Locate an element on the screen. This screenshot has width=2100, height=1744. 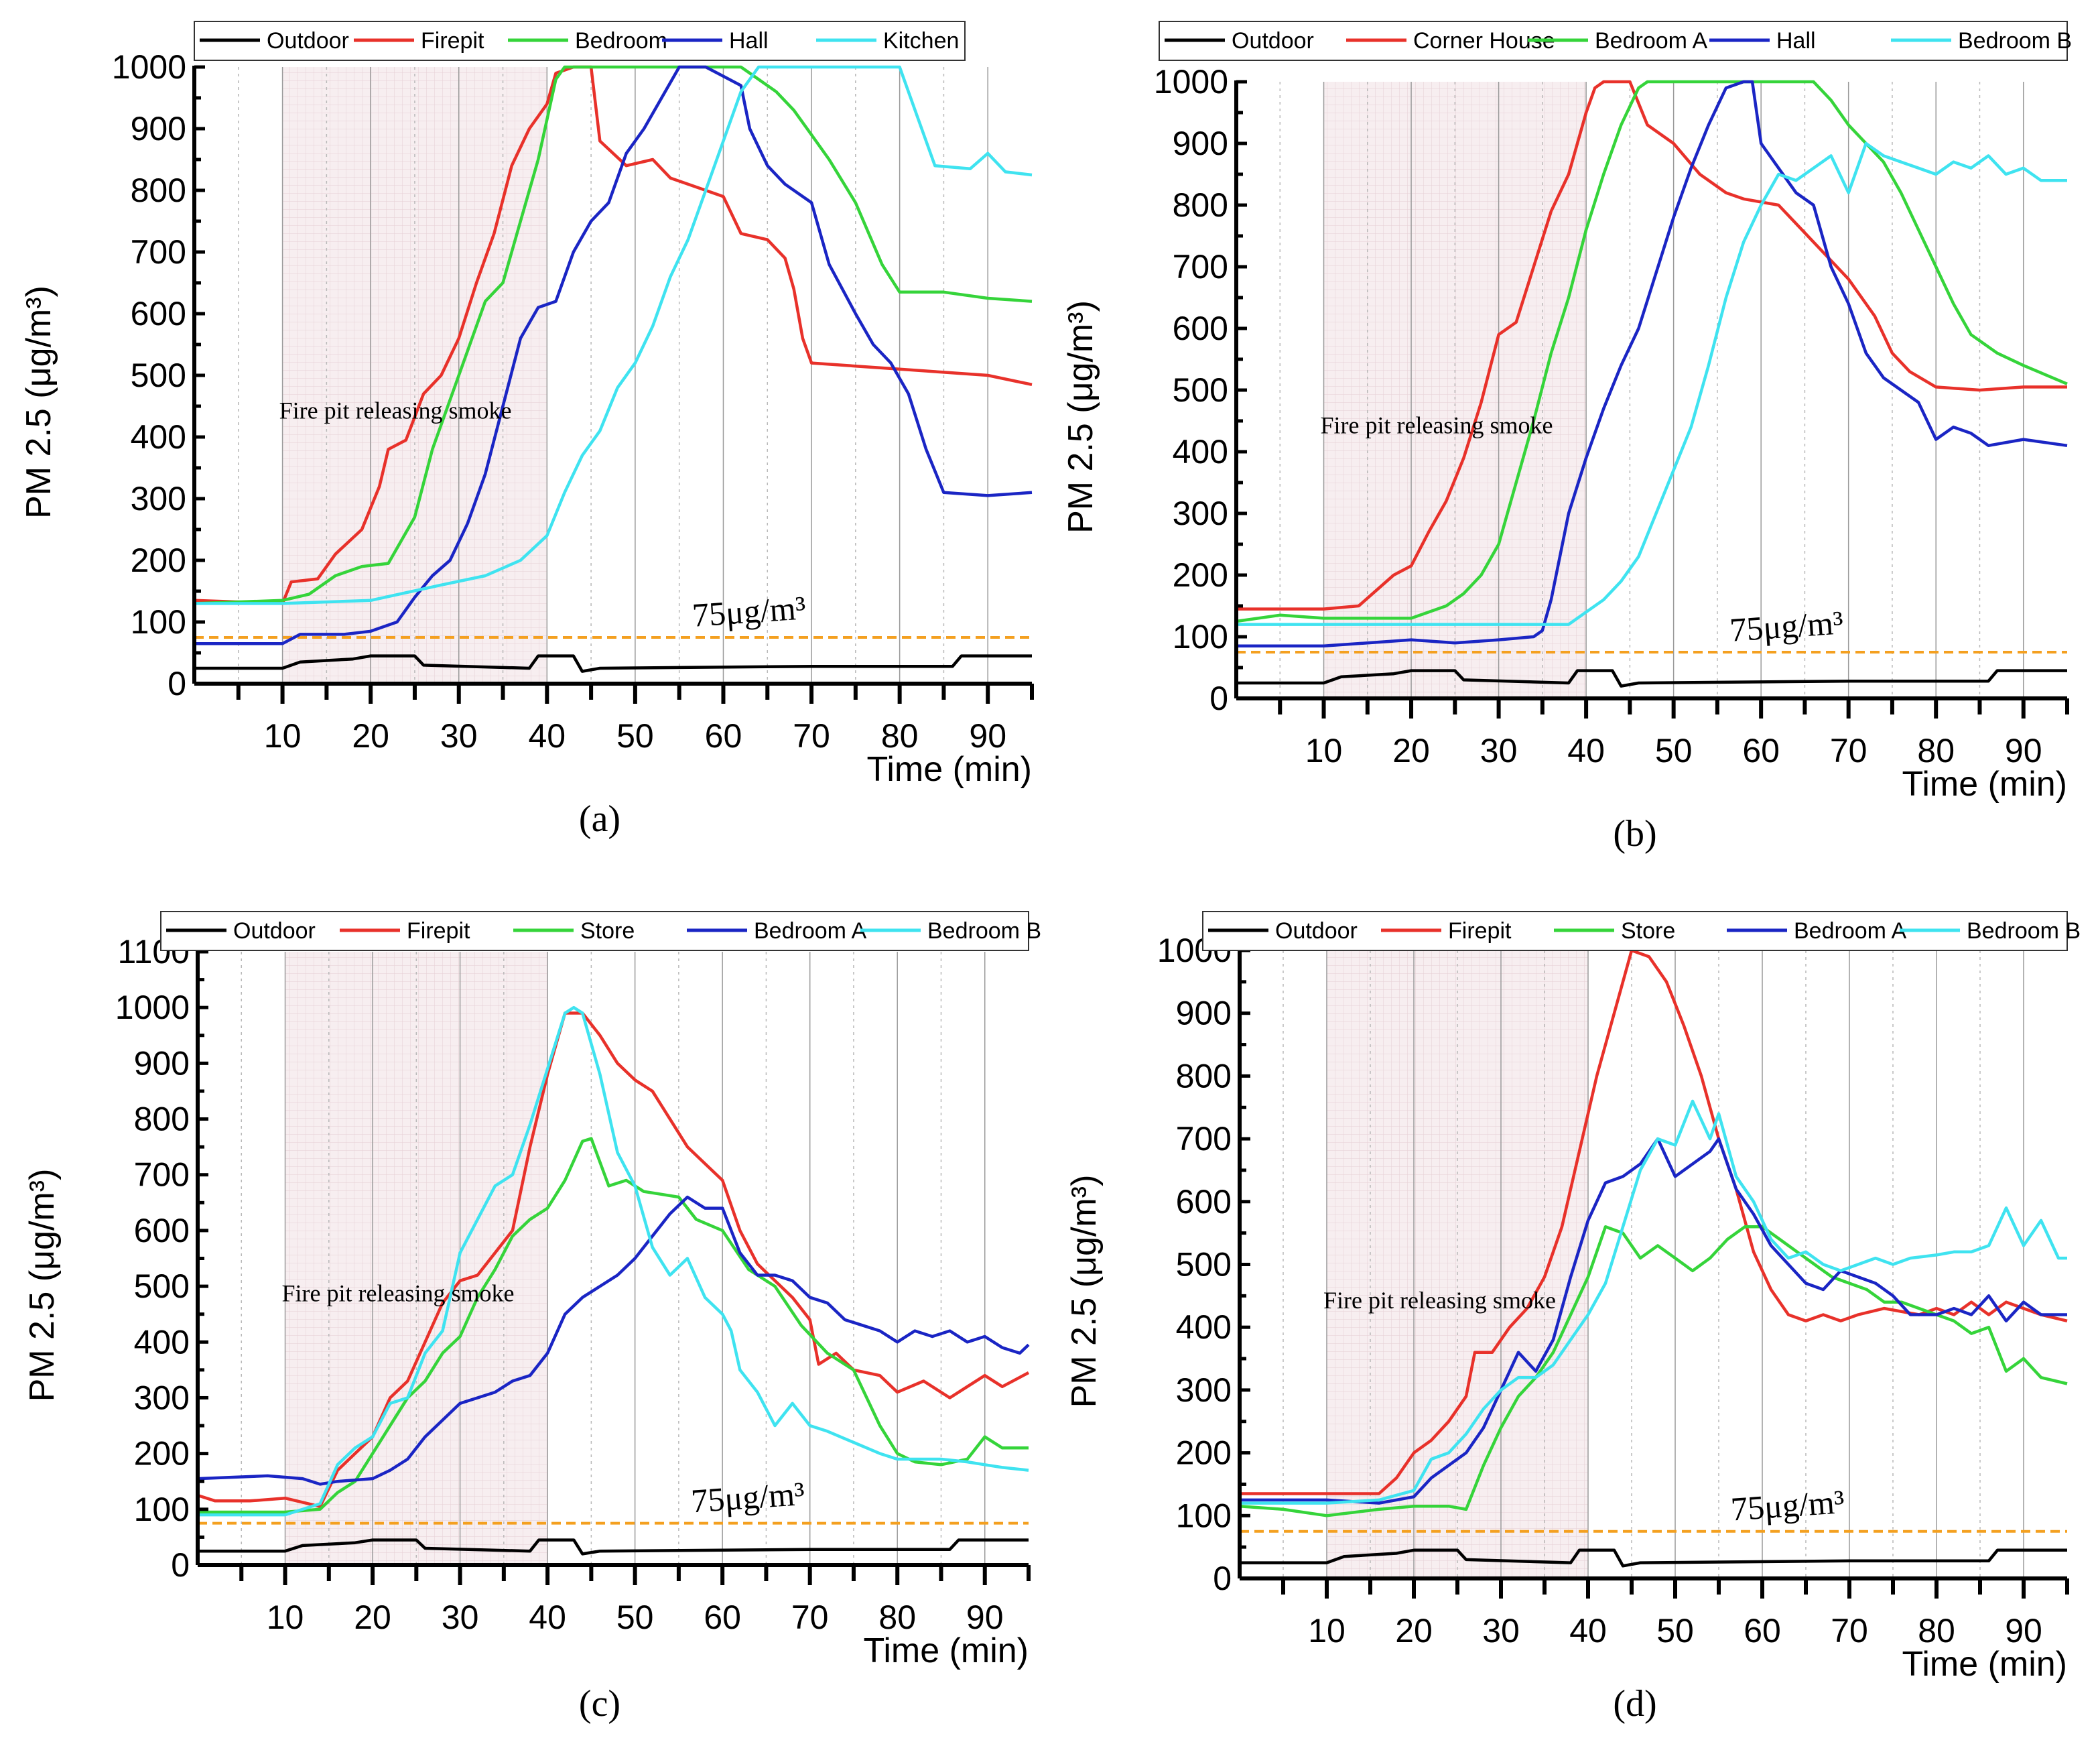
legend-item: Store is located at coordinates (574, 931).